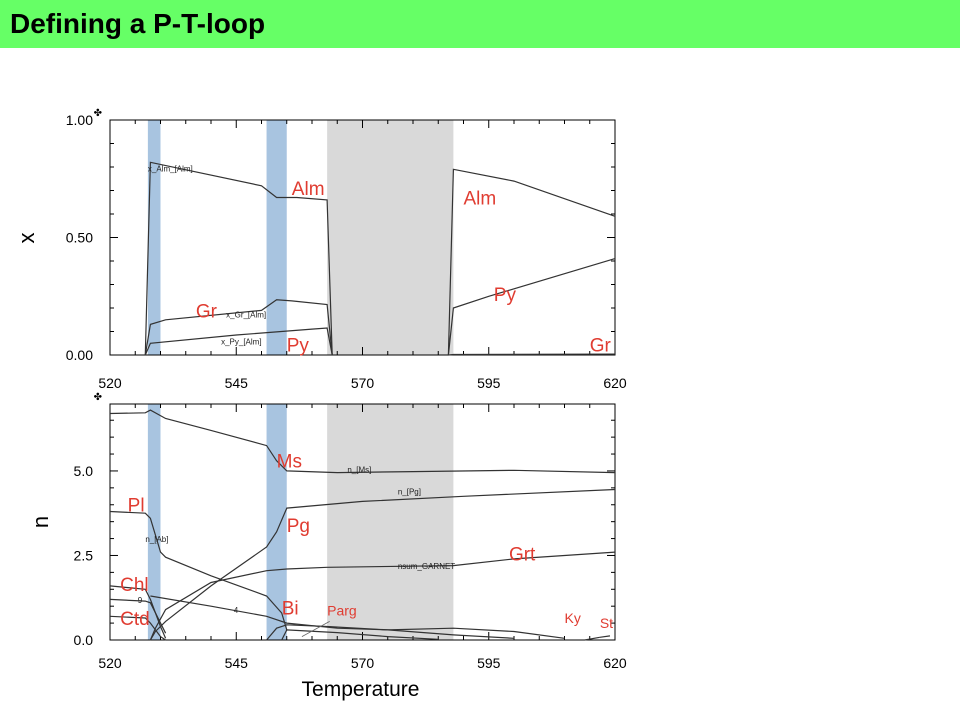 This screenshot has height=720, width=960. What do you see at coordinates (241, 341) in the screenshot?
I see `plot1-line-label: x_Py_[Alm]` at bounding box center [241, 341].